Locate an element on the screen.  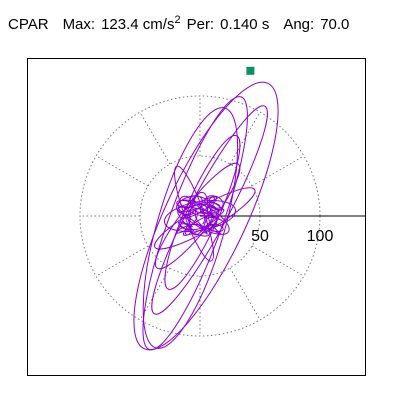
period-label: Per: is located at coordinates (200, 24).